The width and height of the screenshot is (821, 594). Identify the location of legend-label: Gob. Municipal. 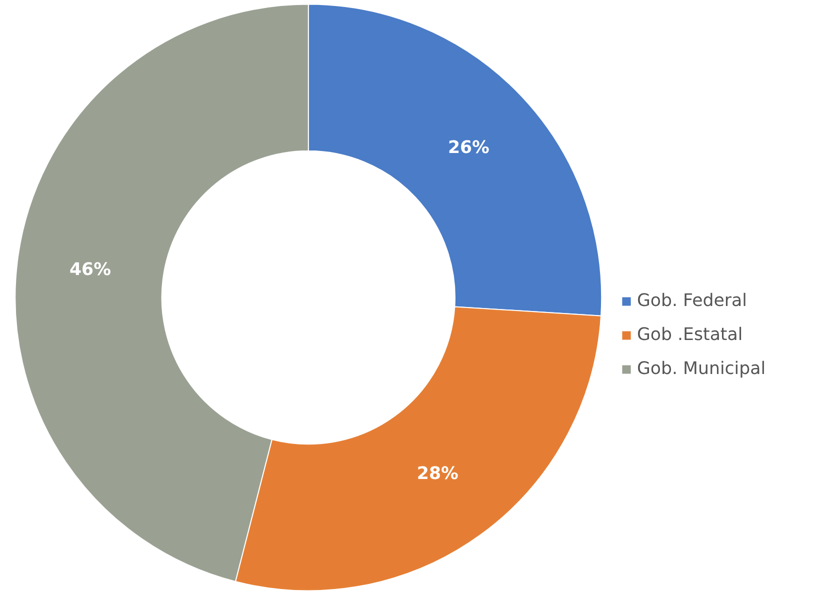
(701, 369).